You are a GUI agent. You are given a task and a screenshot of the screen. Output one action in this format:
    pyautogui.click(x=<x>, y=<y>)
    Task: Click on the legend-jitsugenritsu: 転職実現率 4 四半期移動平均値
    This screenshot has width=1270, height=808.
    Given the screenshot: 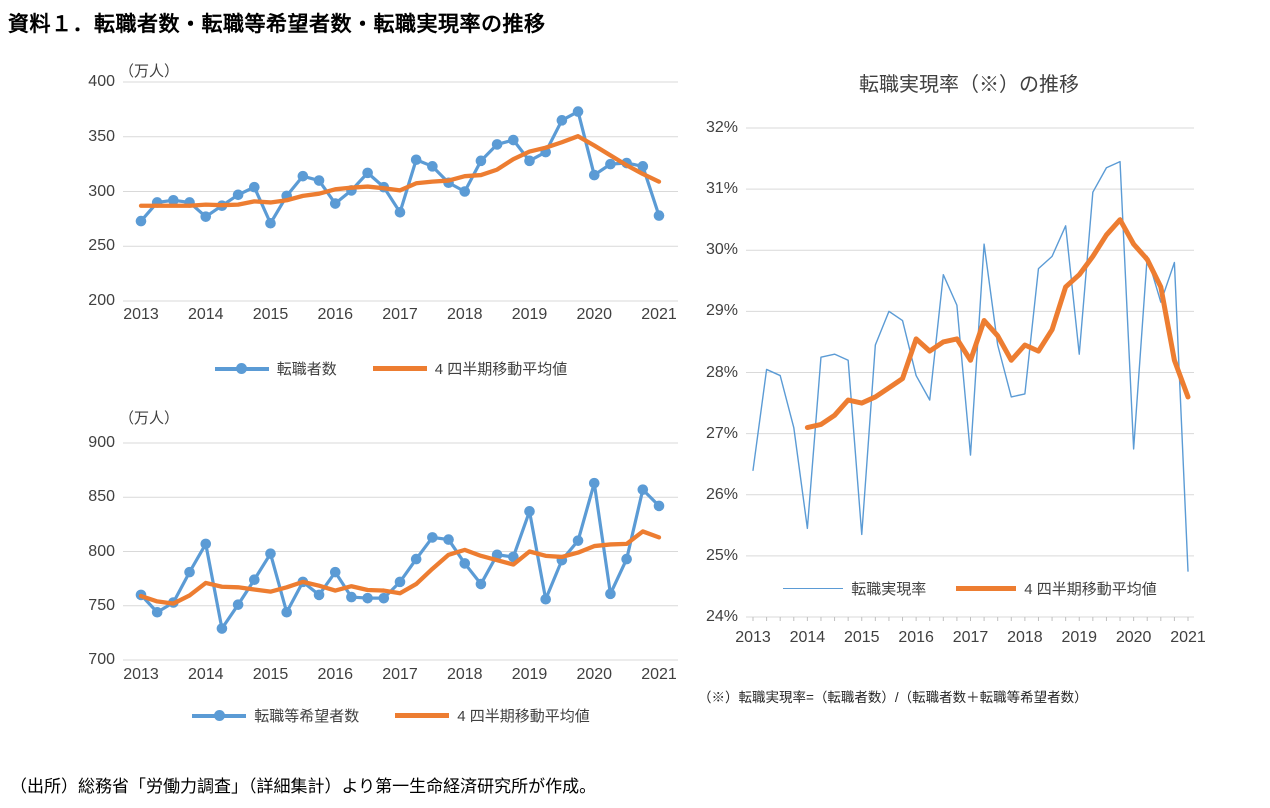 What is the action you would take?
    pyautogui.click(x=970, y=588)
    